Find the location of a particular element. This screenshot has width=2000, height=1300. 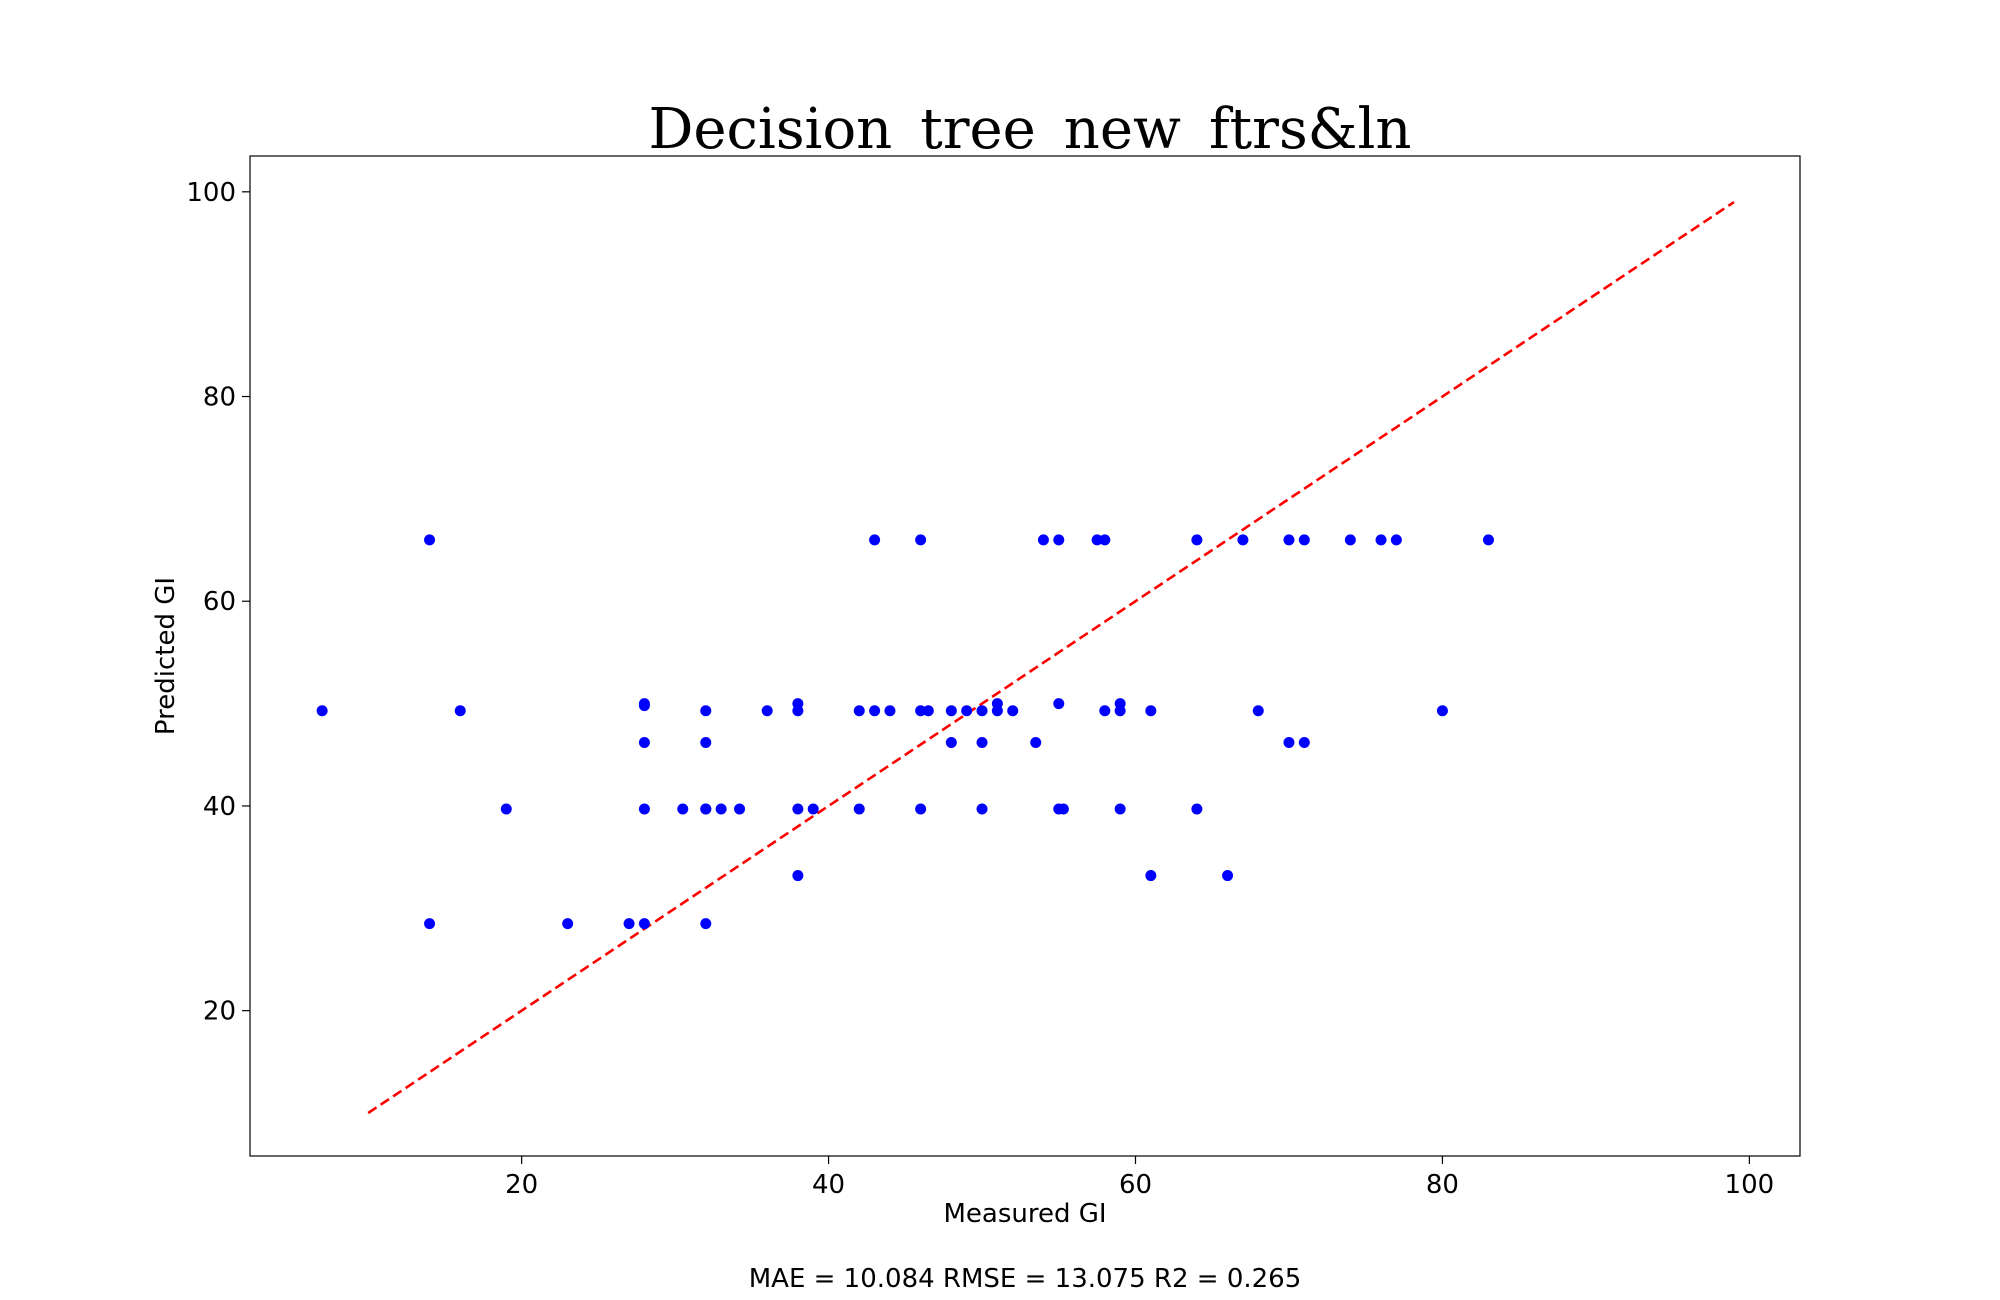

y-tick-label: 80 is located at coordinates (219, 398).